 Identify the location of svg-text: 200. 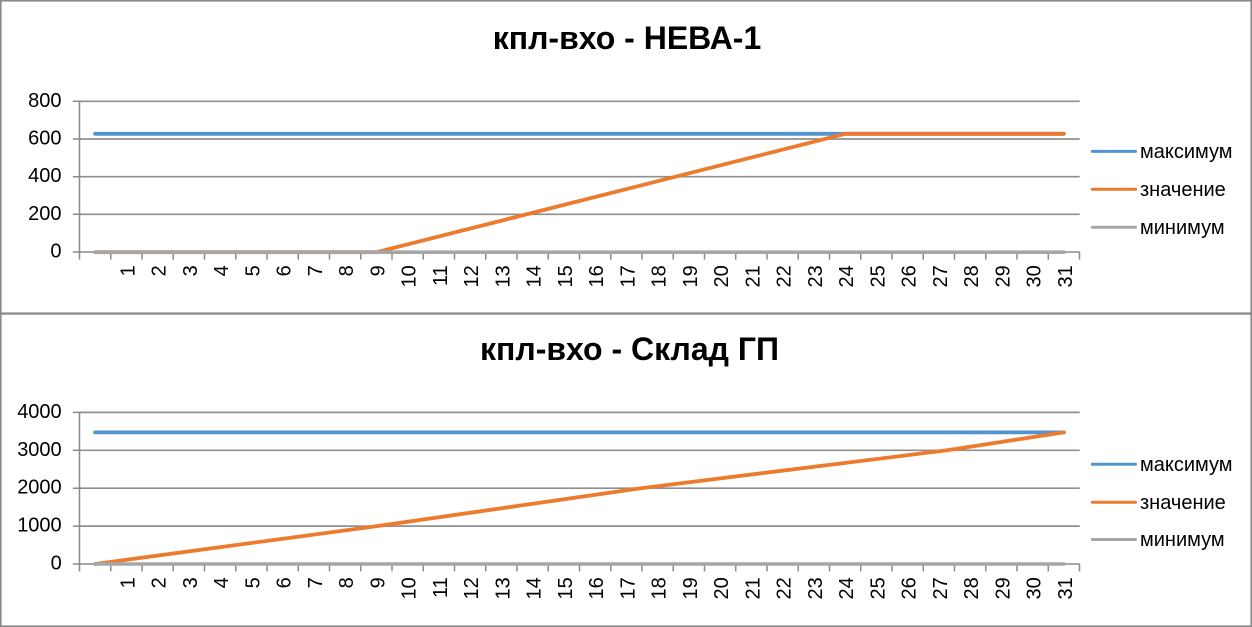
(44, 214).